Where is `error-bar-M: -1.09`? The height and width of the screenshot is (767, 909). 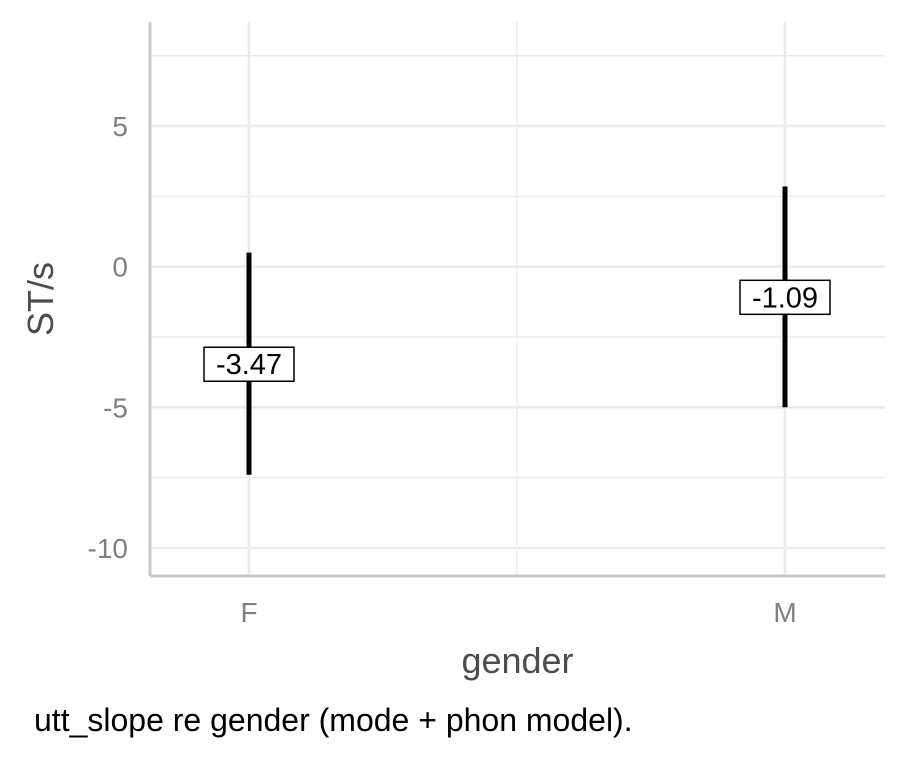
error-bar-M: -1.09 is located at coordinates (785, 297).